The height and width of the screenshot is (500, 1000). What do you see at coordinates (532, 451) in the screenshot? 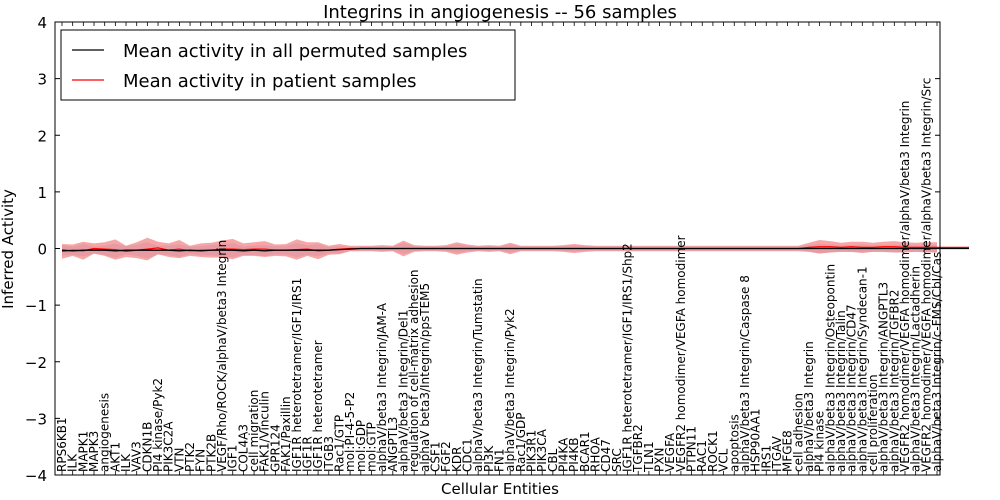
I see `x-tick-label: PIK3R1` at bounding box center [532, 451].